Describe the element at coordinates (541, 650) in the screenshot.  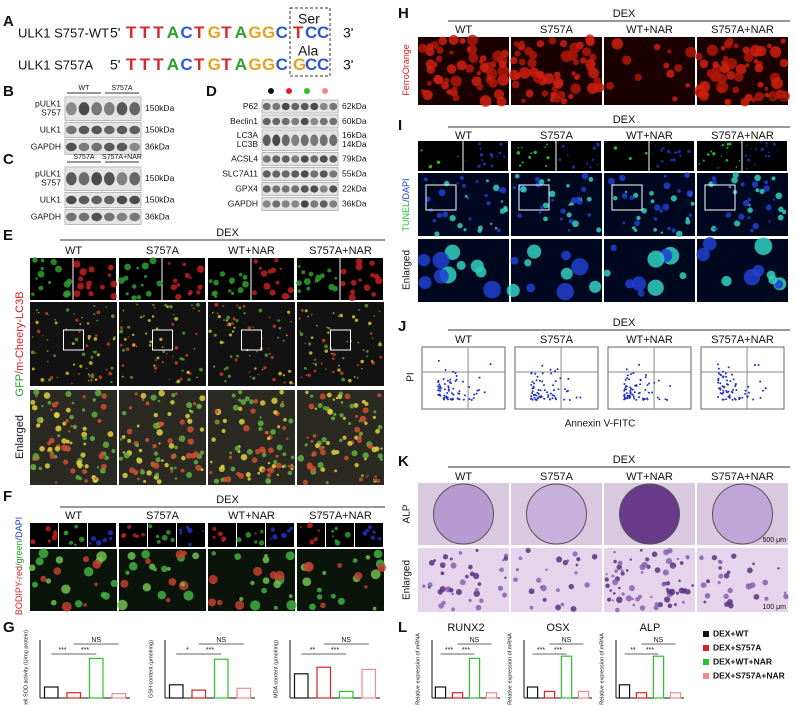
I see `significance: ***` at that location.